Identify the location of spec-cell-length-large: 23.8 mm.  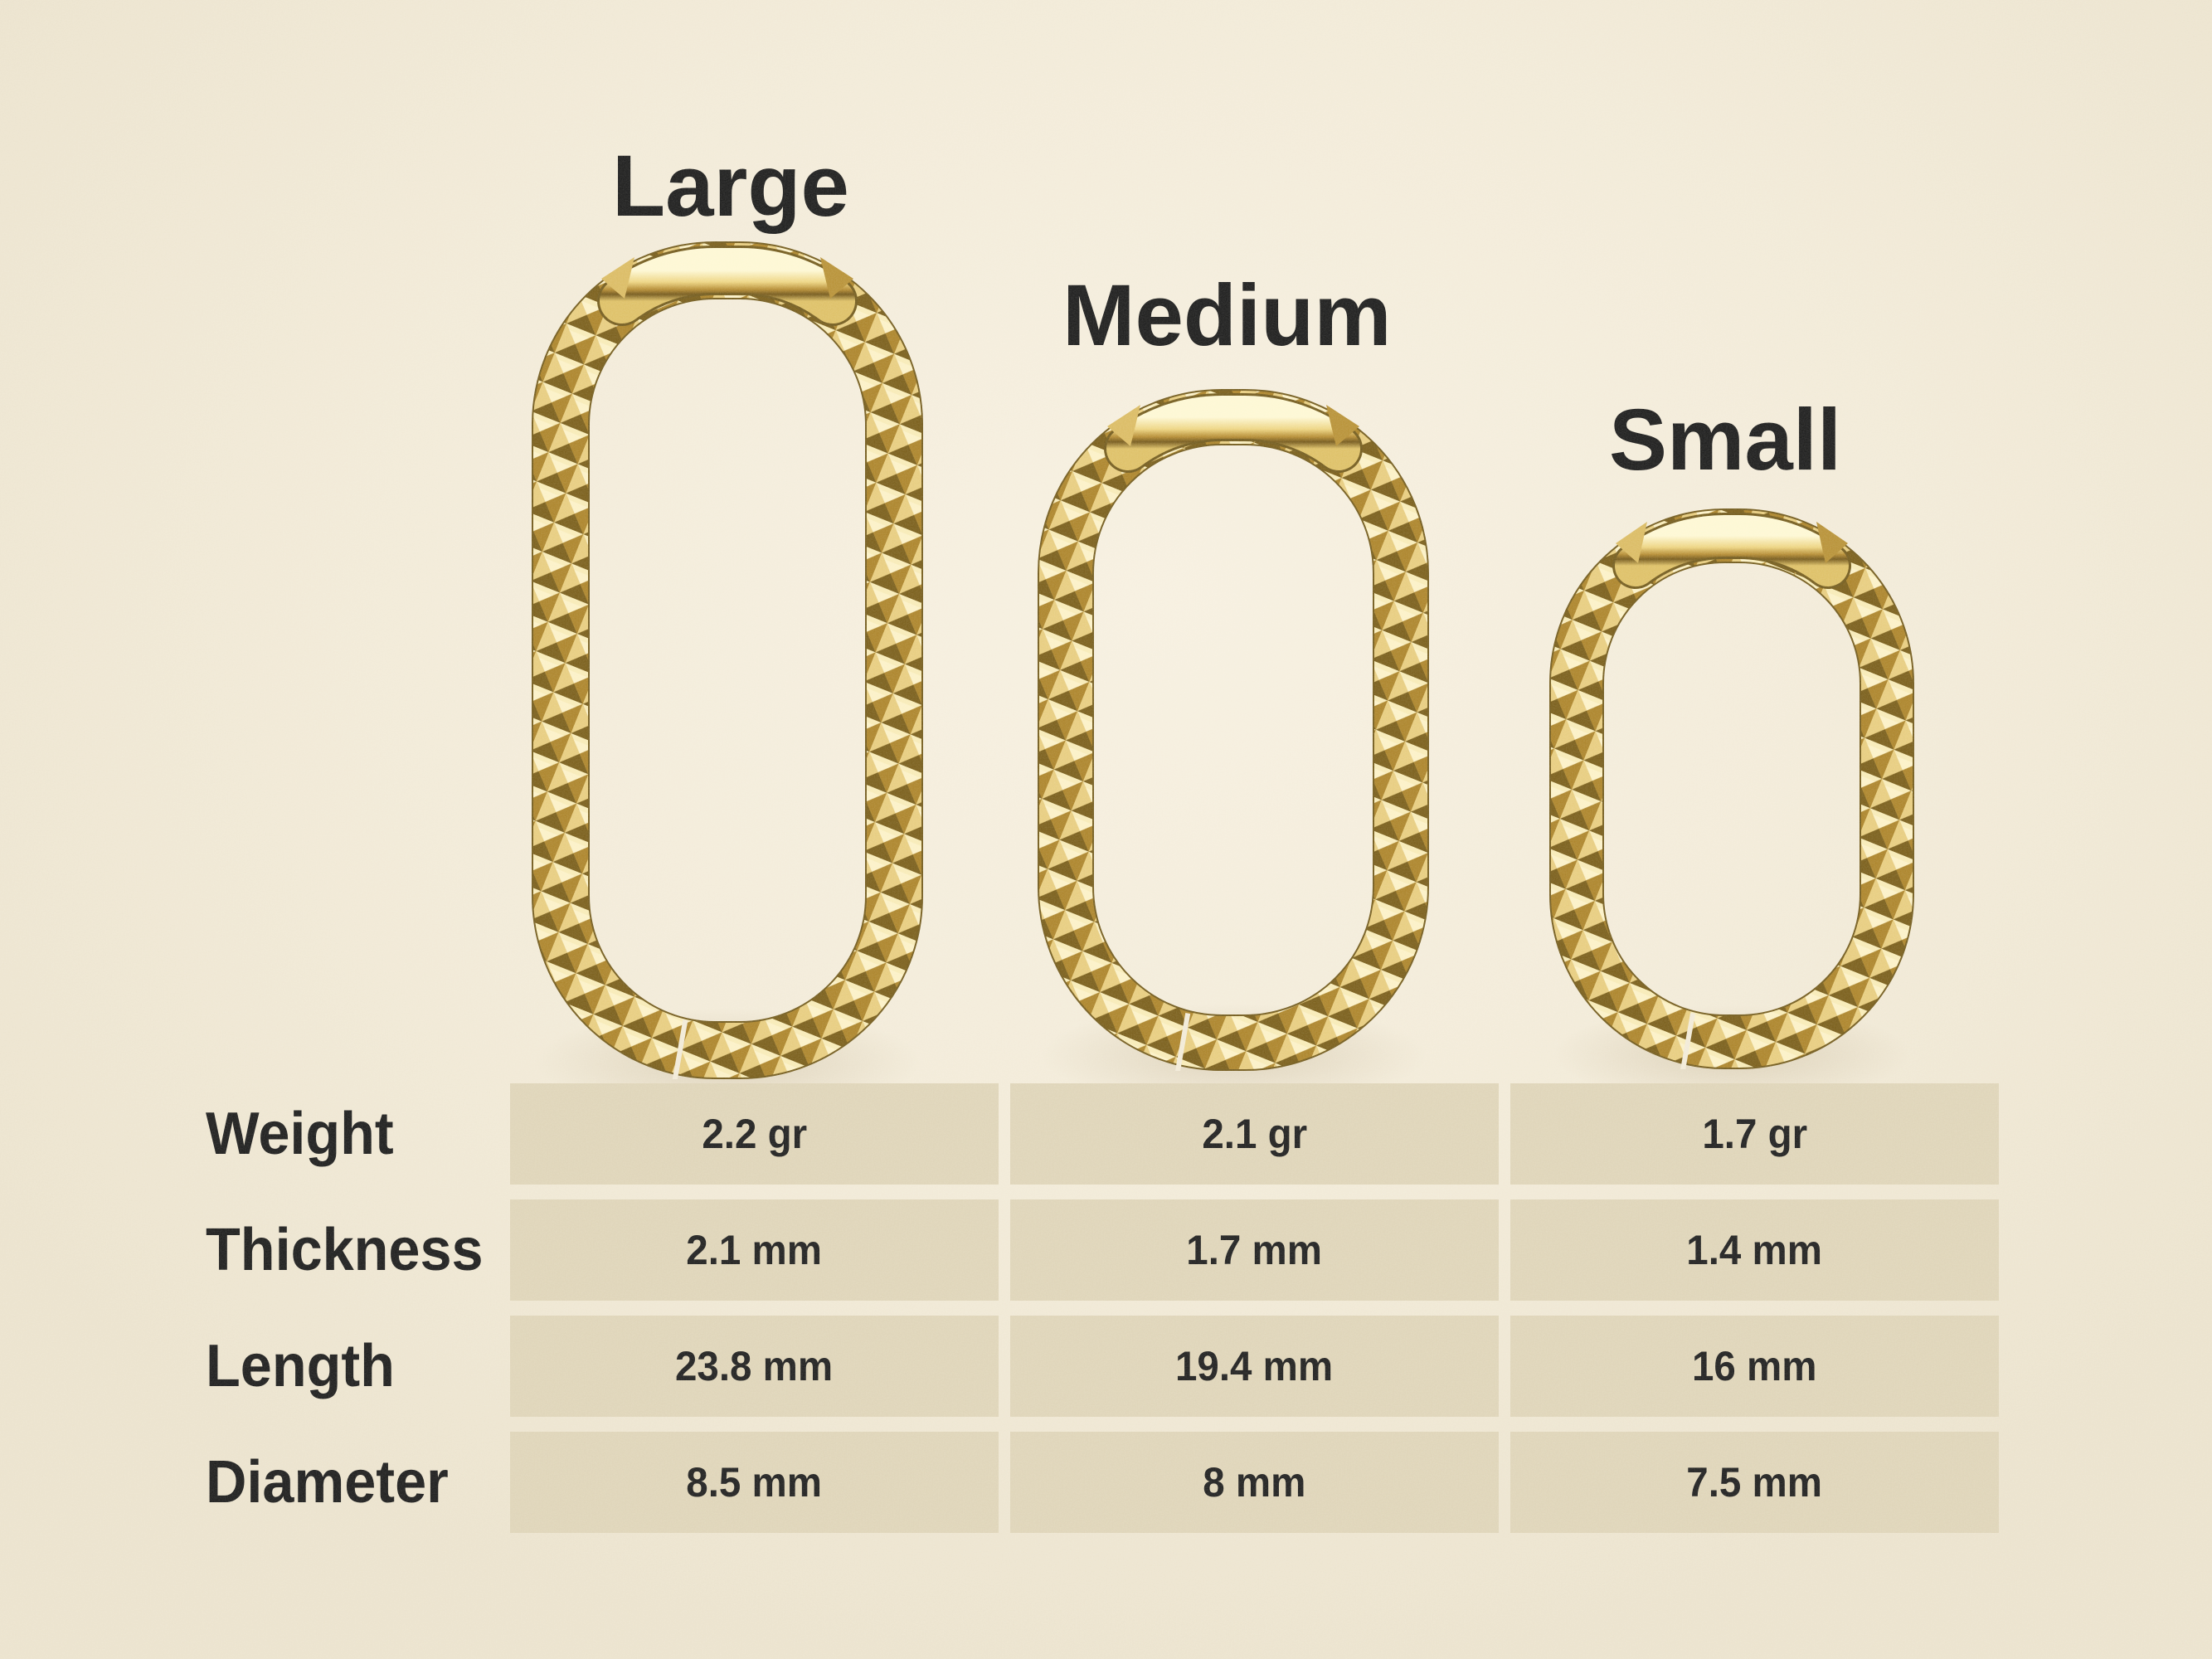
(754, 1366).